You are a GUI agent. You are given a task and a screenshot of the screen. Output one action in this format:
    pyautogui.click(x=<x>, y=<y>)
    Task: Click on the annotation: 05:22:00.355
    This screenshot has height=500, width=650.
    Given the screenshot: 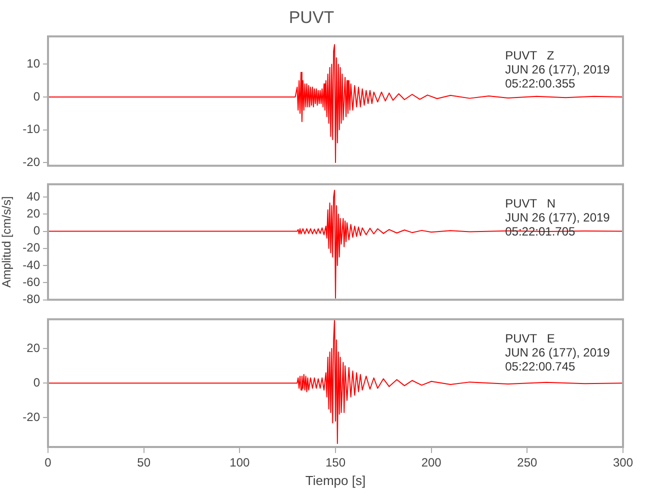 What is the action you would take?
    pyautogui.click(x=540, y=83)
    